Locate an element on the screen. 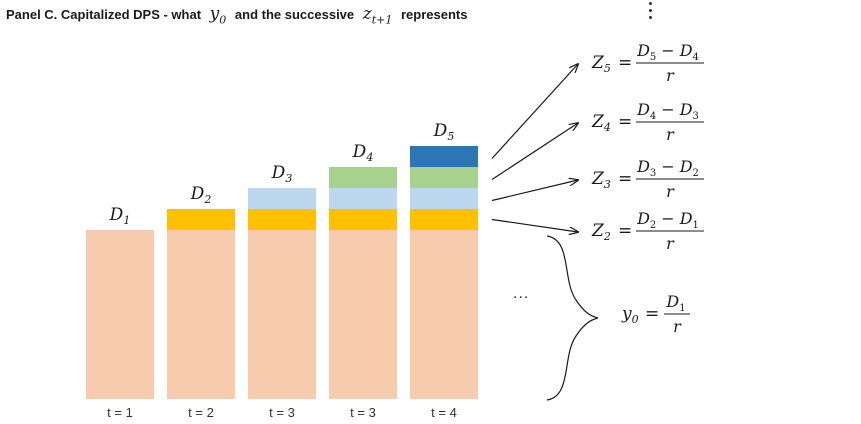 This screenshot has width=861, height=424. formula-y0-equals: = is located at coordinates (652, 314).